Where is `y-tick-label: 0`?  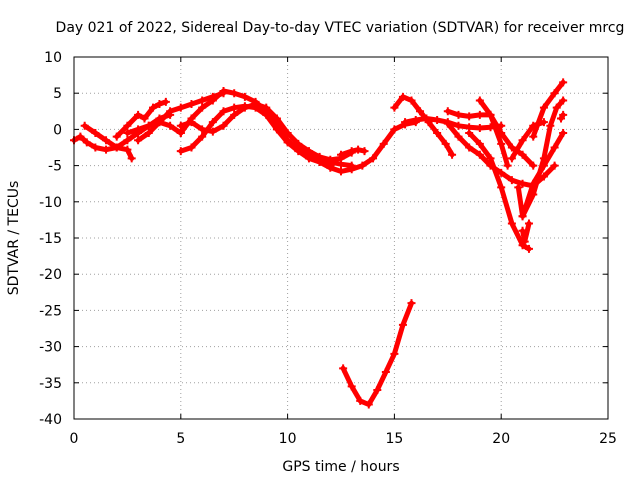 y-tick-label: 0 is located at coordinates (57, 130).